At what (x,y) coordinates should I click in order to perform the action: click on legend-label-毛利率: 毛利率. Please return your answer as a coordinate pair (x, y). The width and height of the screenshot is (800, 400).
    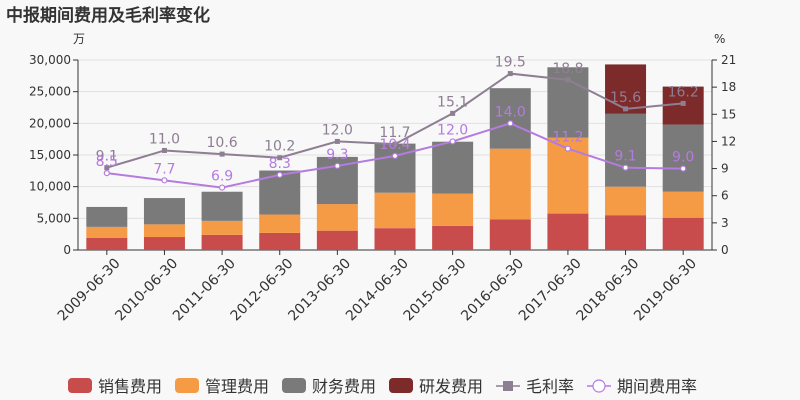
    Looking at the image, I should click on (550, 386).